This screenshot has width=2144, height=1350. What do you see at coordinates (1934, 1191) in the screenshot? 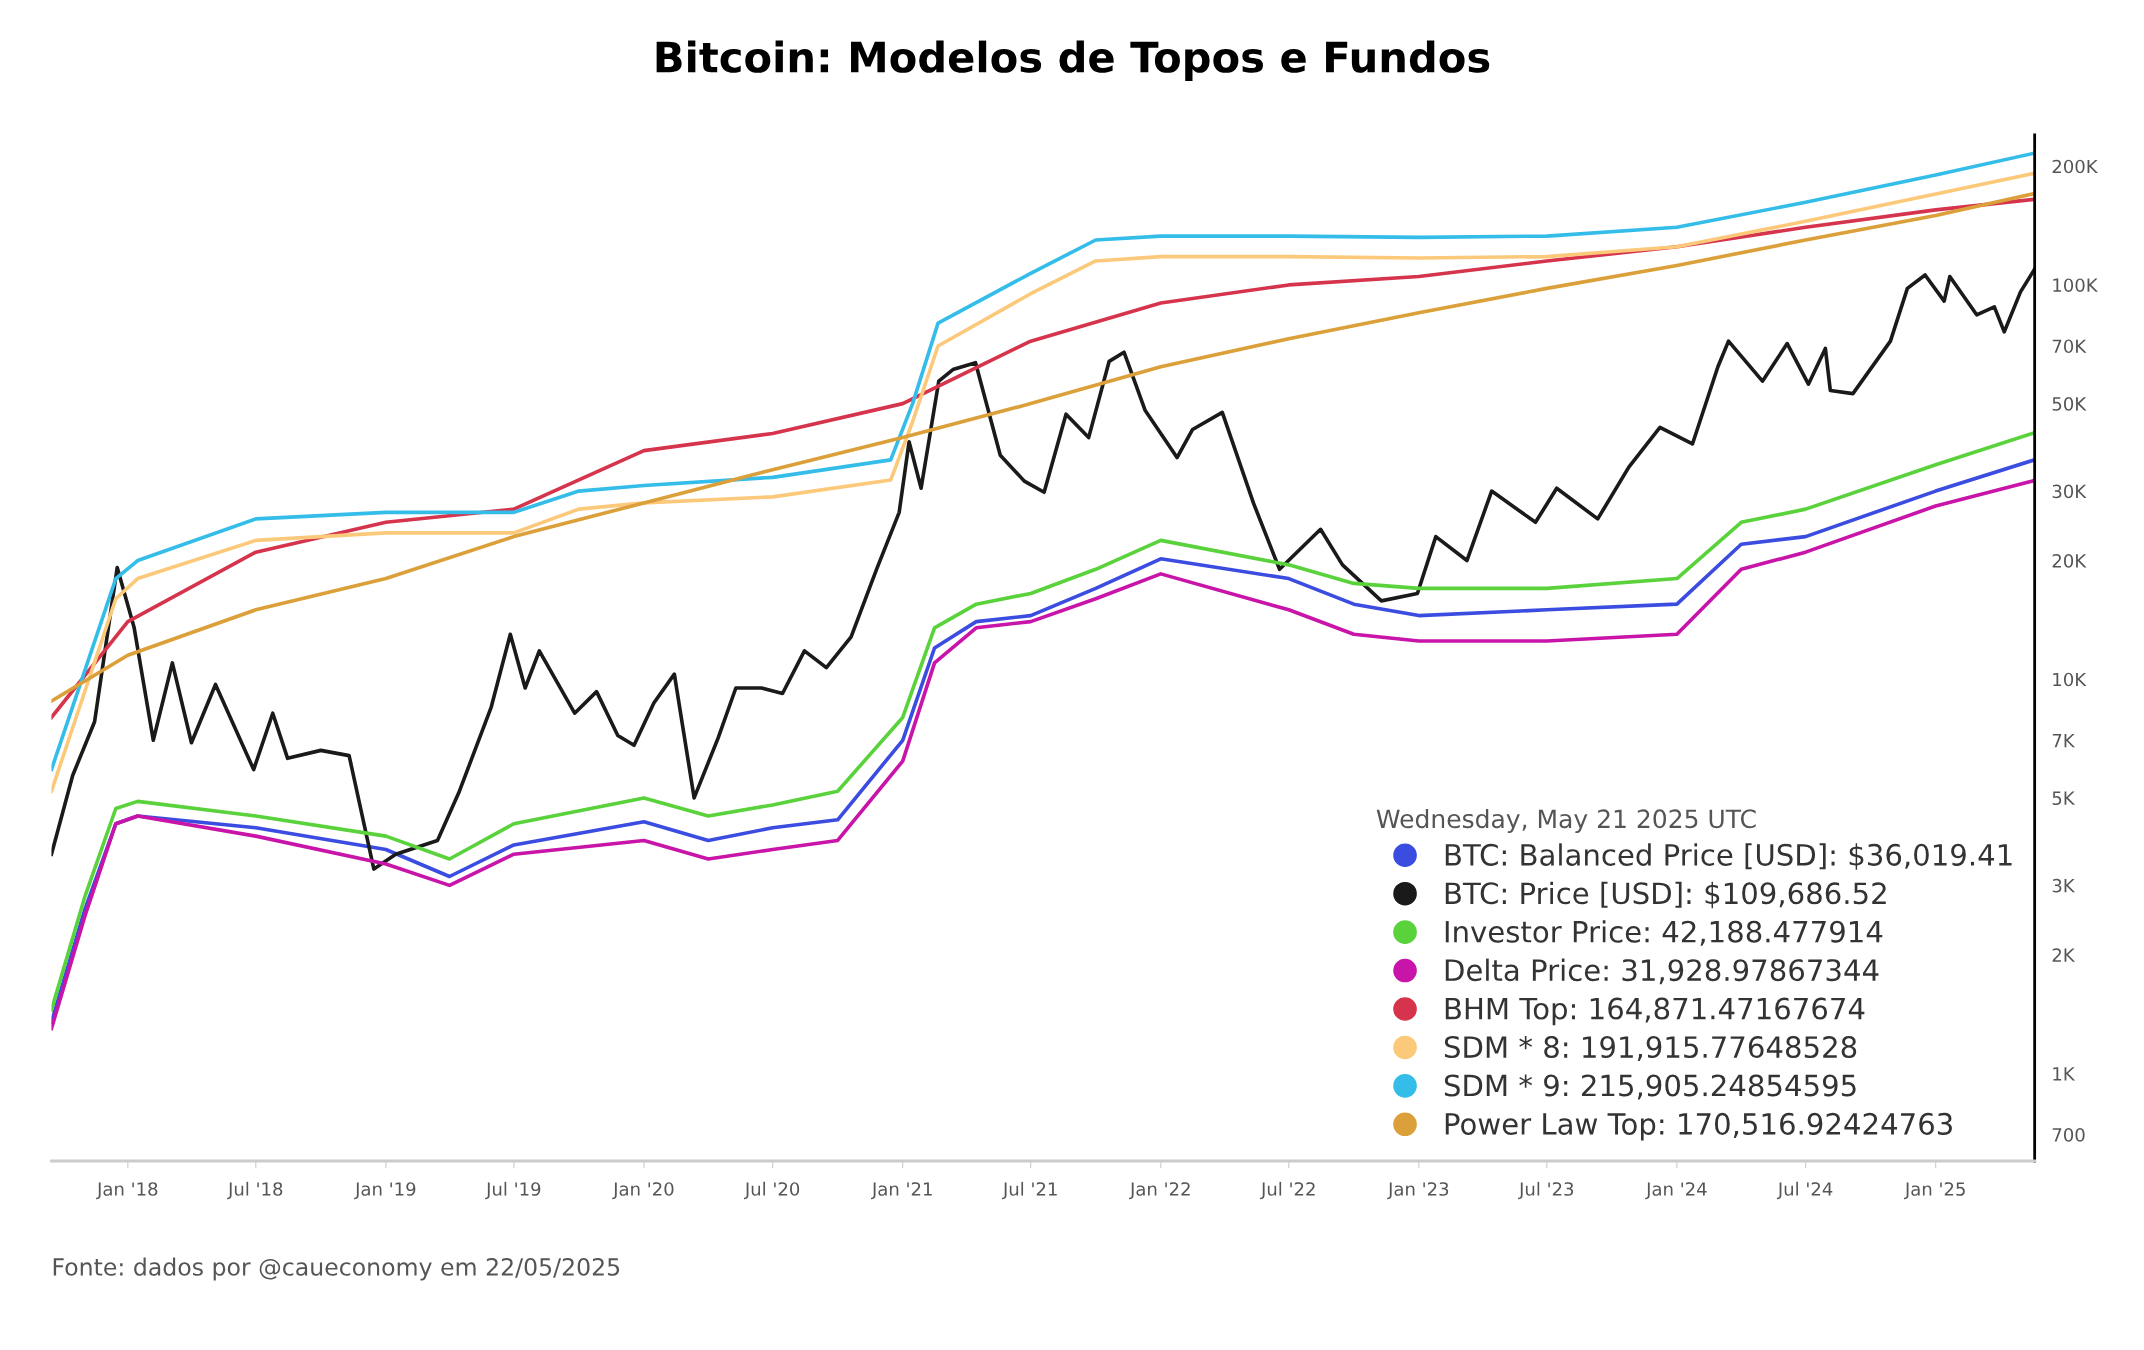
I see `x-tick-label: Jan '25` at bounding box center [1934, 1191].